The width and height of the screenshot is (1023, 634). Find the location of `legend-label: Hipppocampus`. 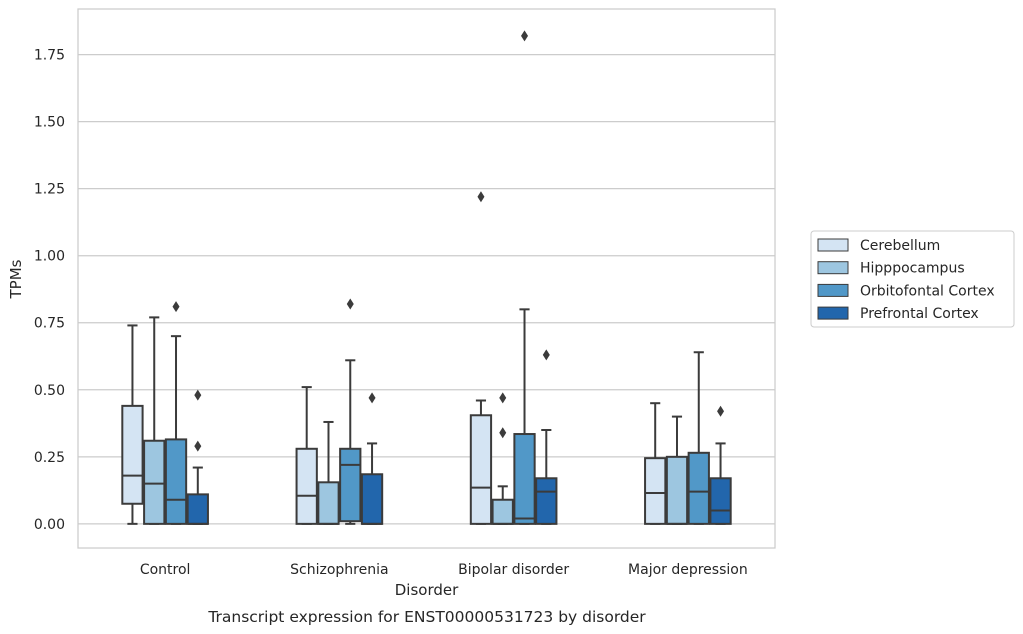

legend-label: Hipppocampus is located at coordinates (912, 269).